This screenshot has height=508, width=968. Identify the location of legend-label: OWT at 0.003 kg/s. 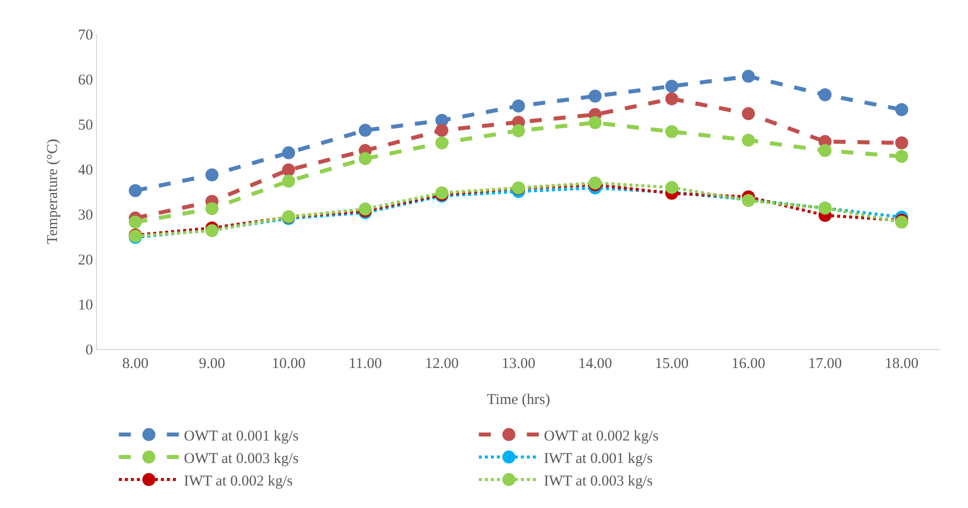
(241, 458).